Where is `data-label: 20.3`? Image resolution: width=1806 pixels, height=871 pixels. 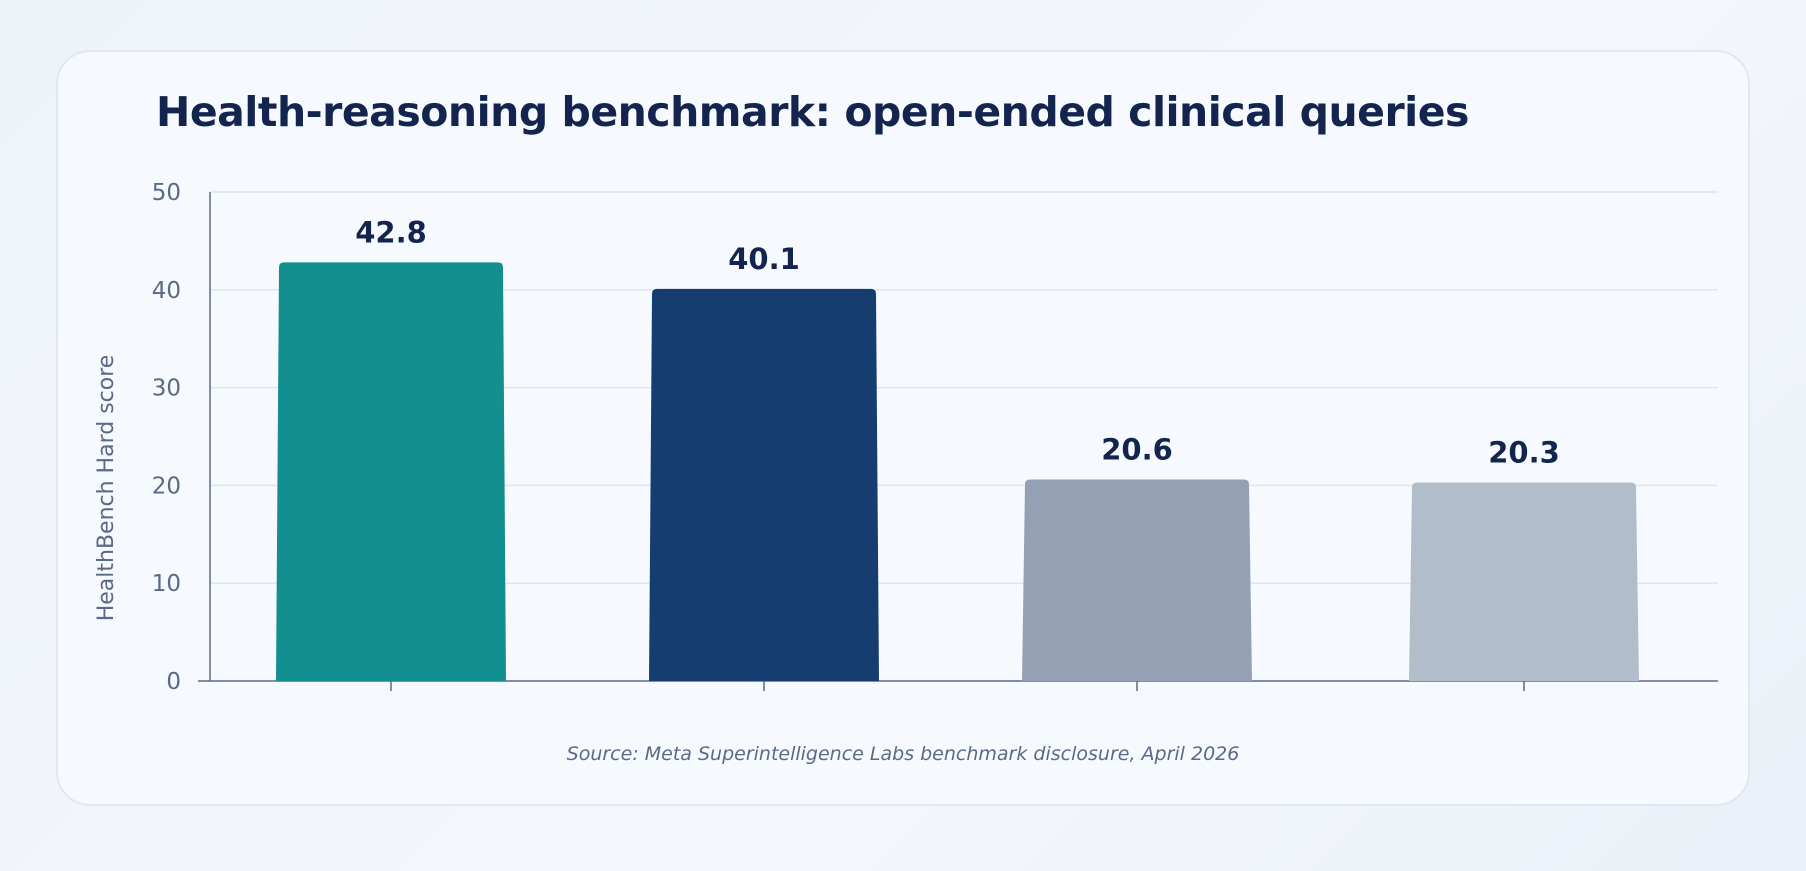
data-label: 20.3 is located at coordinates (1524, 452).